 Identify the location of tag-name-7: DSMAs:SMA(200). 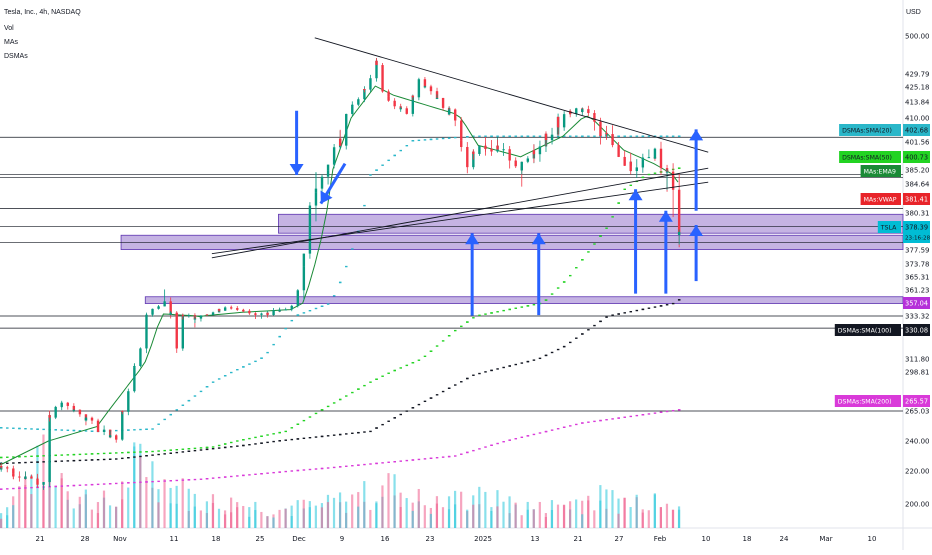
(865, 402).